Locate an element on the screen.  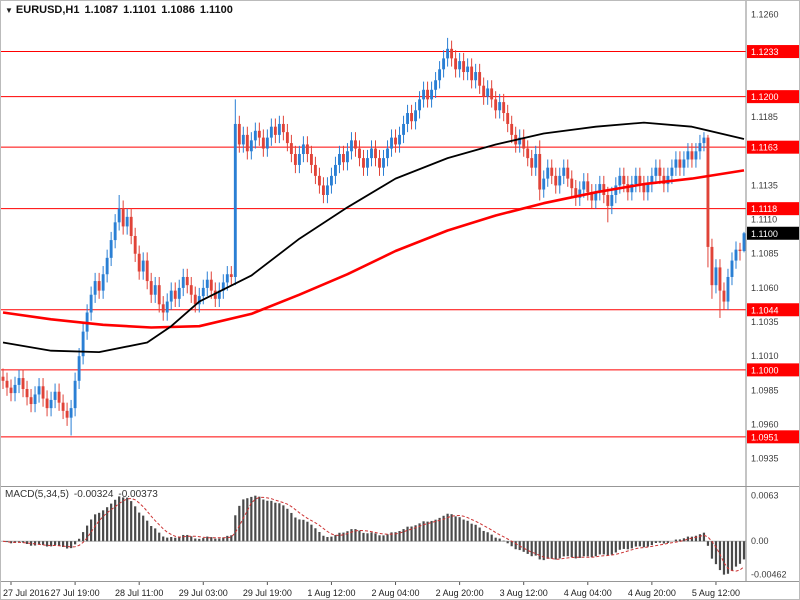
level-price-tag: 1.0951 is located at coordinates (773, 437).